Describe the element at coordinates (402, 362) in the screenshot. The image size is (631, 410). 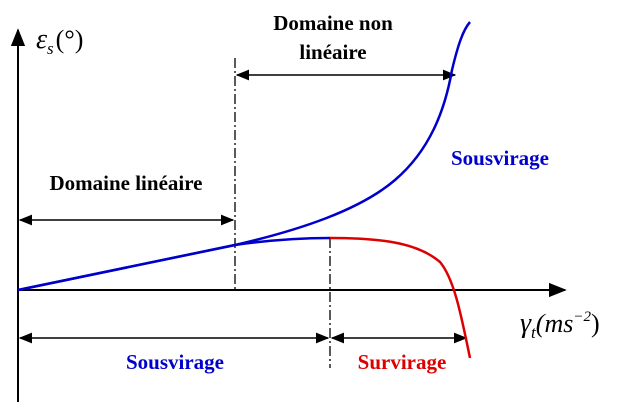
I see `oversteer-range-label: Survirage` at that location.